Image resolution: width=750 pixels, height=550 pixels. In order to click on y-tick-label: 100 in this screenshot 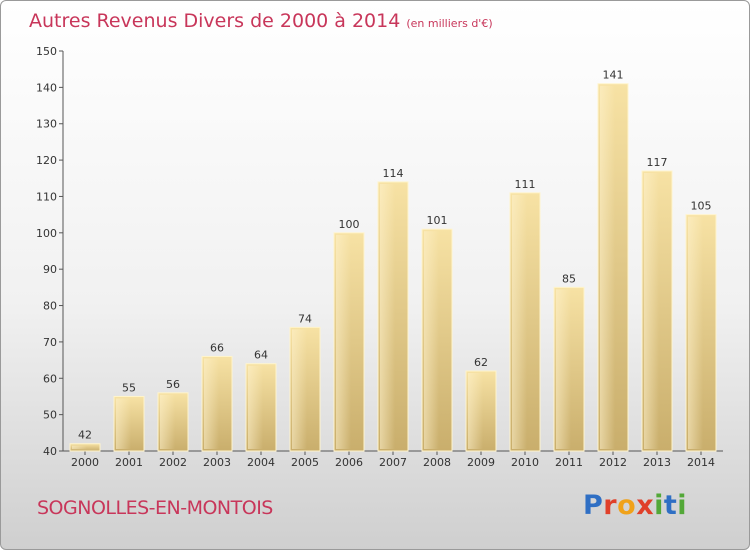, I will do `click(46, 233)`.